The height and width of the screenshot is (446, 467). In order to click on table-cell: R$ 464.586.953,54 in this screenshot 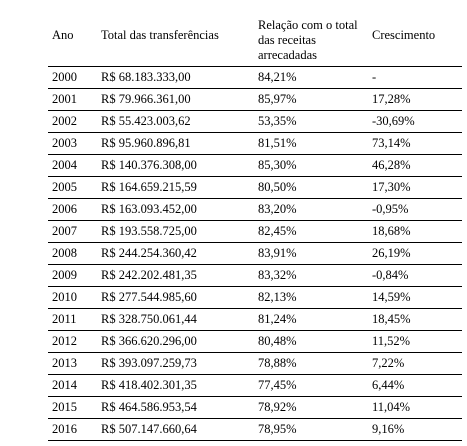, I will do `click(175, 407)`.